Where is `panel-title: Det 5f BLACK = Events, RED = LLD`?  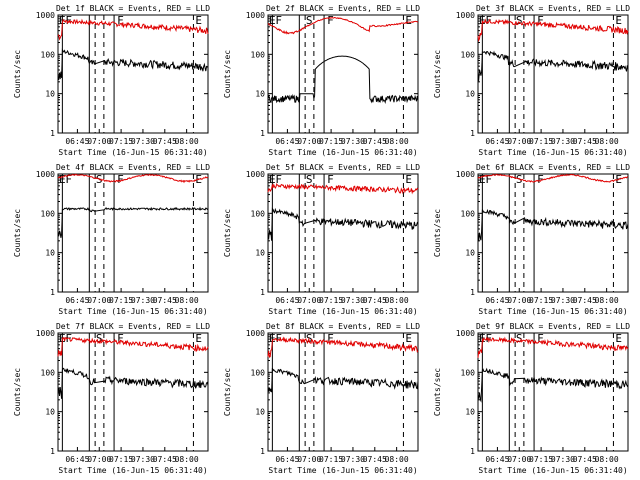
panel-title: Det 5f BLACK = Events, RED = LLD is located at coordinates (343, 167).